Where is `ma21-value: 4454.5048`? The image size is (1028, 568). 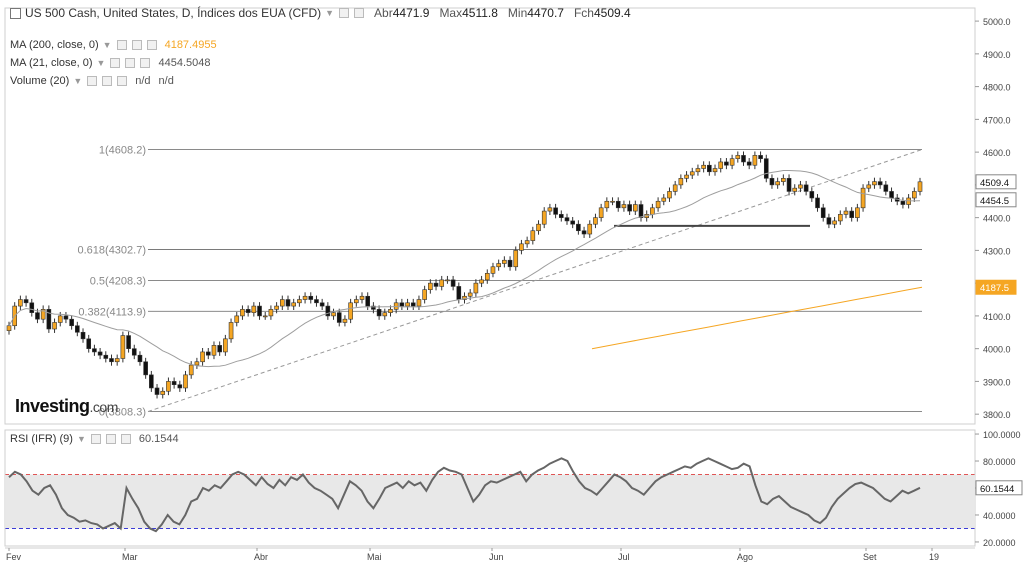 ma21-value: 4454.5048 is located at coordinates (184, 63).